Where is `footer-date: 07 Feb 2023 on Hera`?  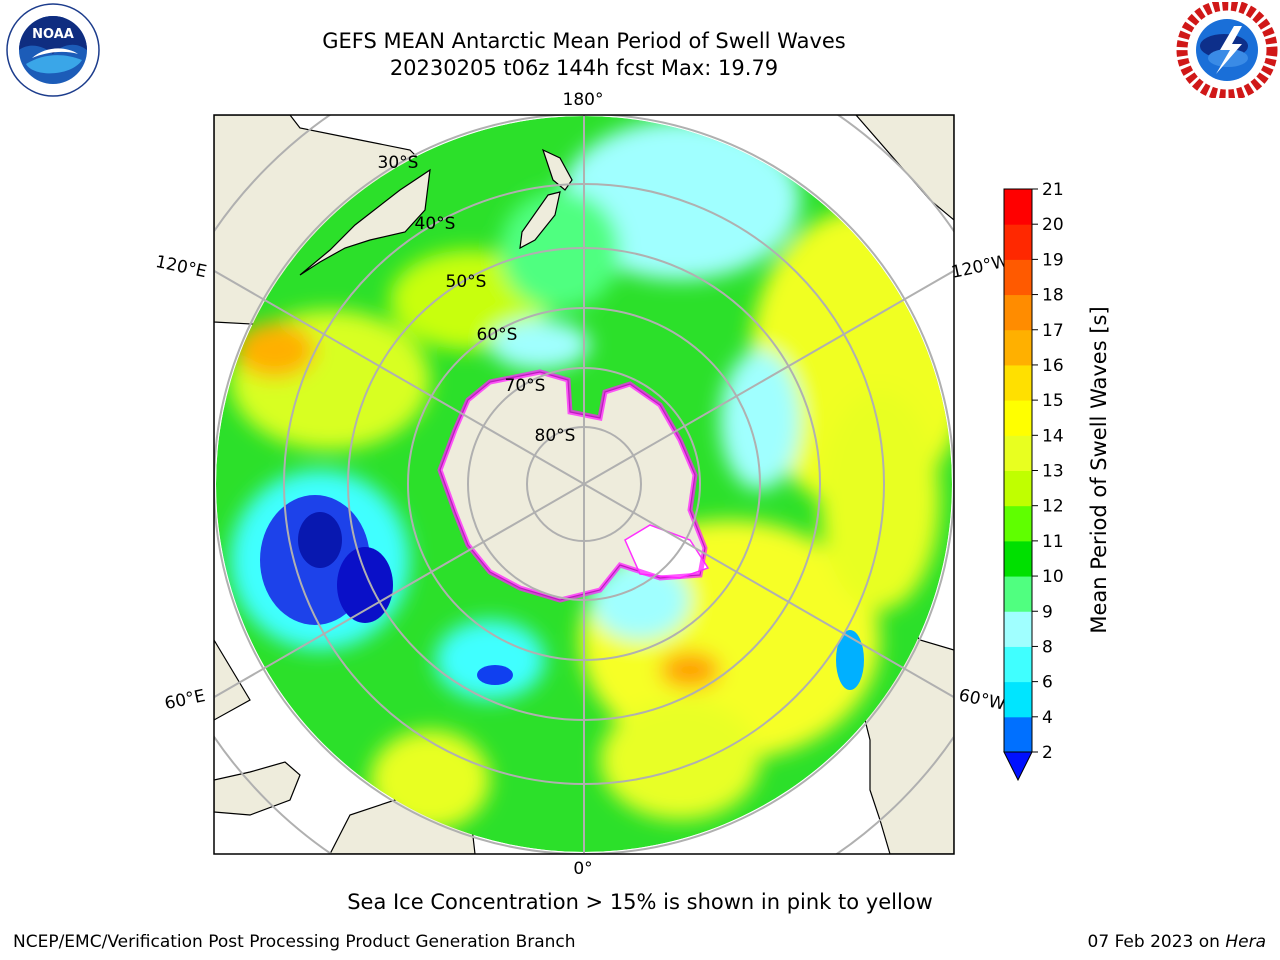
footer-date: 07 Feb 2023 on Hera is located at coordinates (1177, 942).